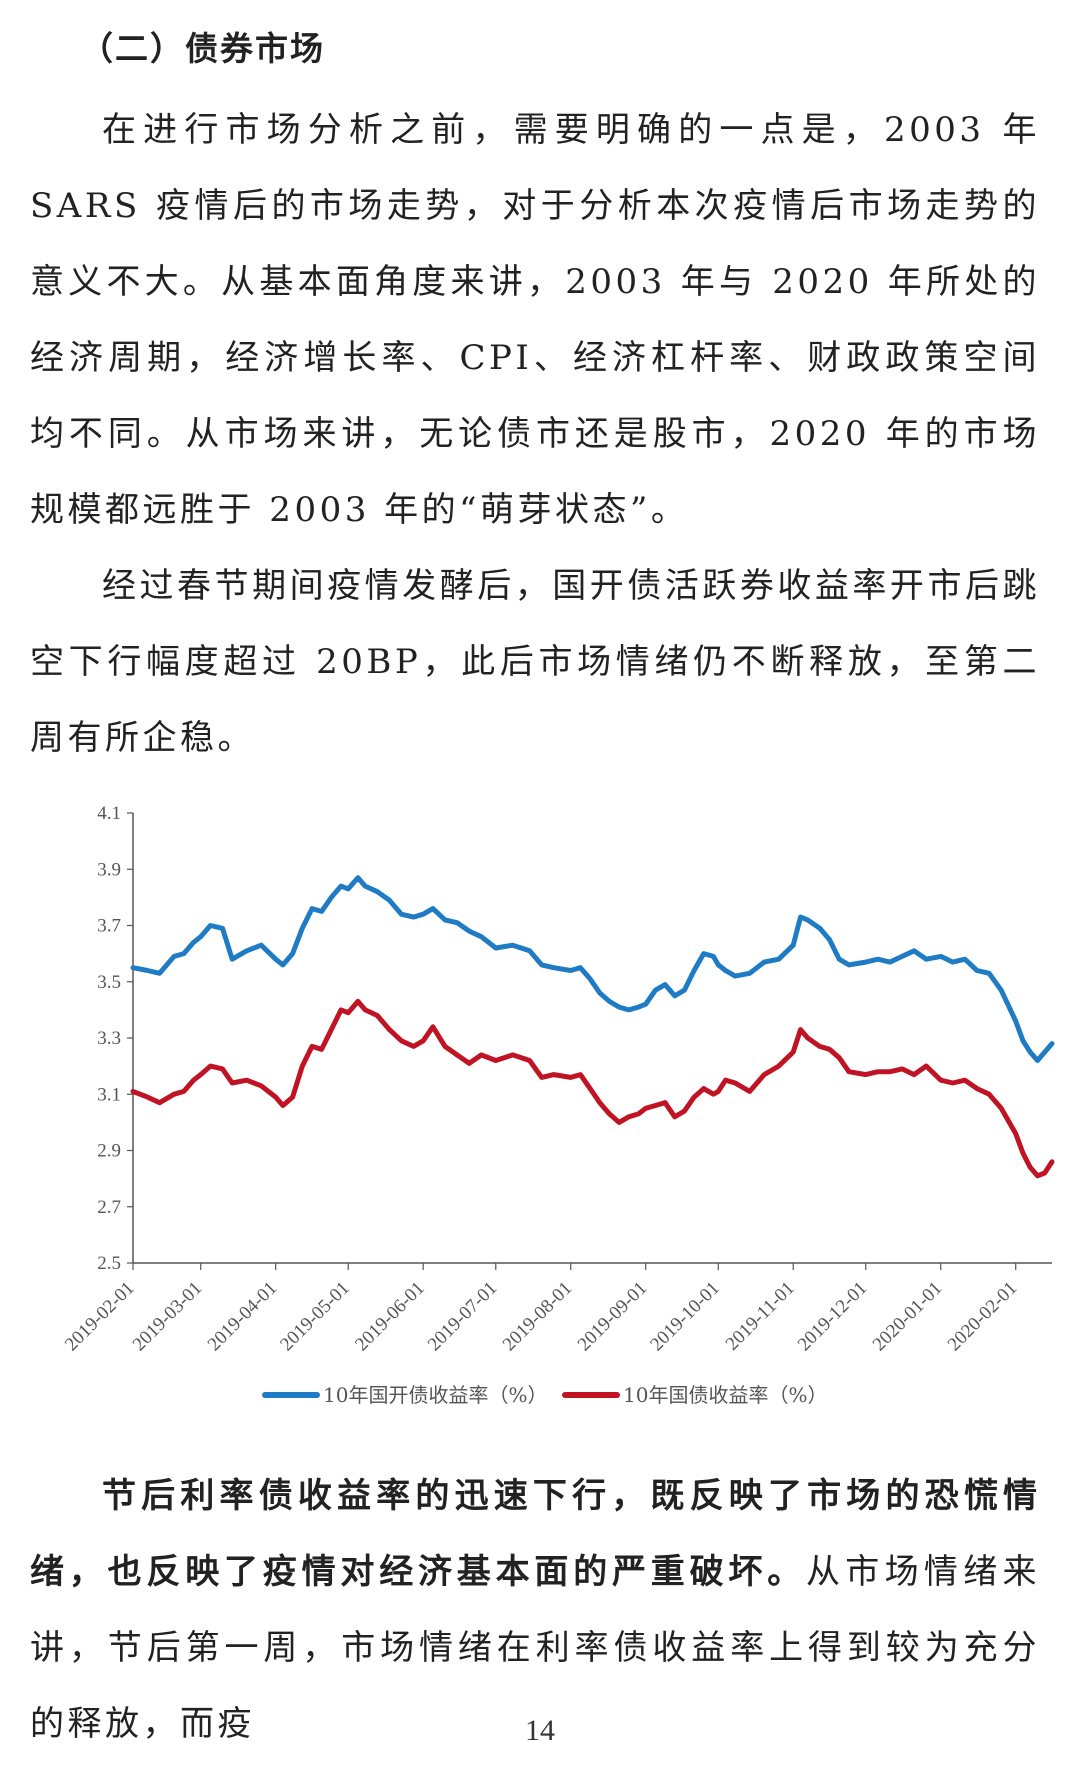  What do you see at coordinates (202, 48) in the screenshot?
I see `section-heading: （二）债券市场` at bounding box center [202, 48].